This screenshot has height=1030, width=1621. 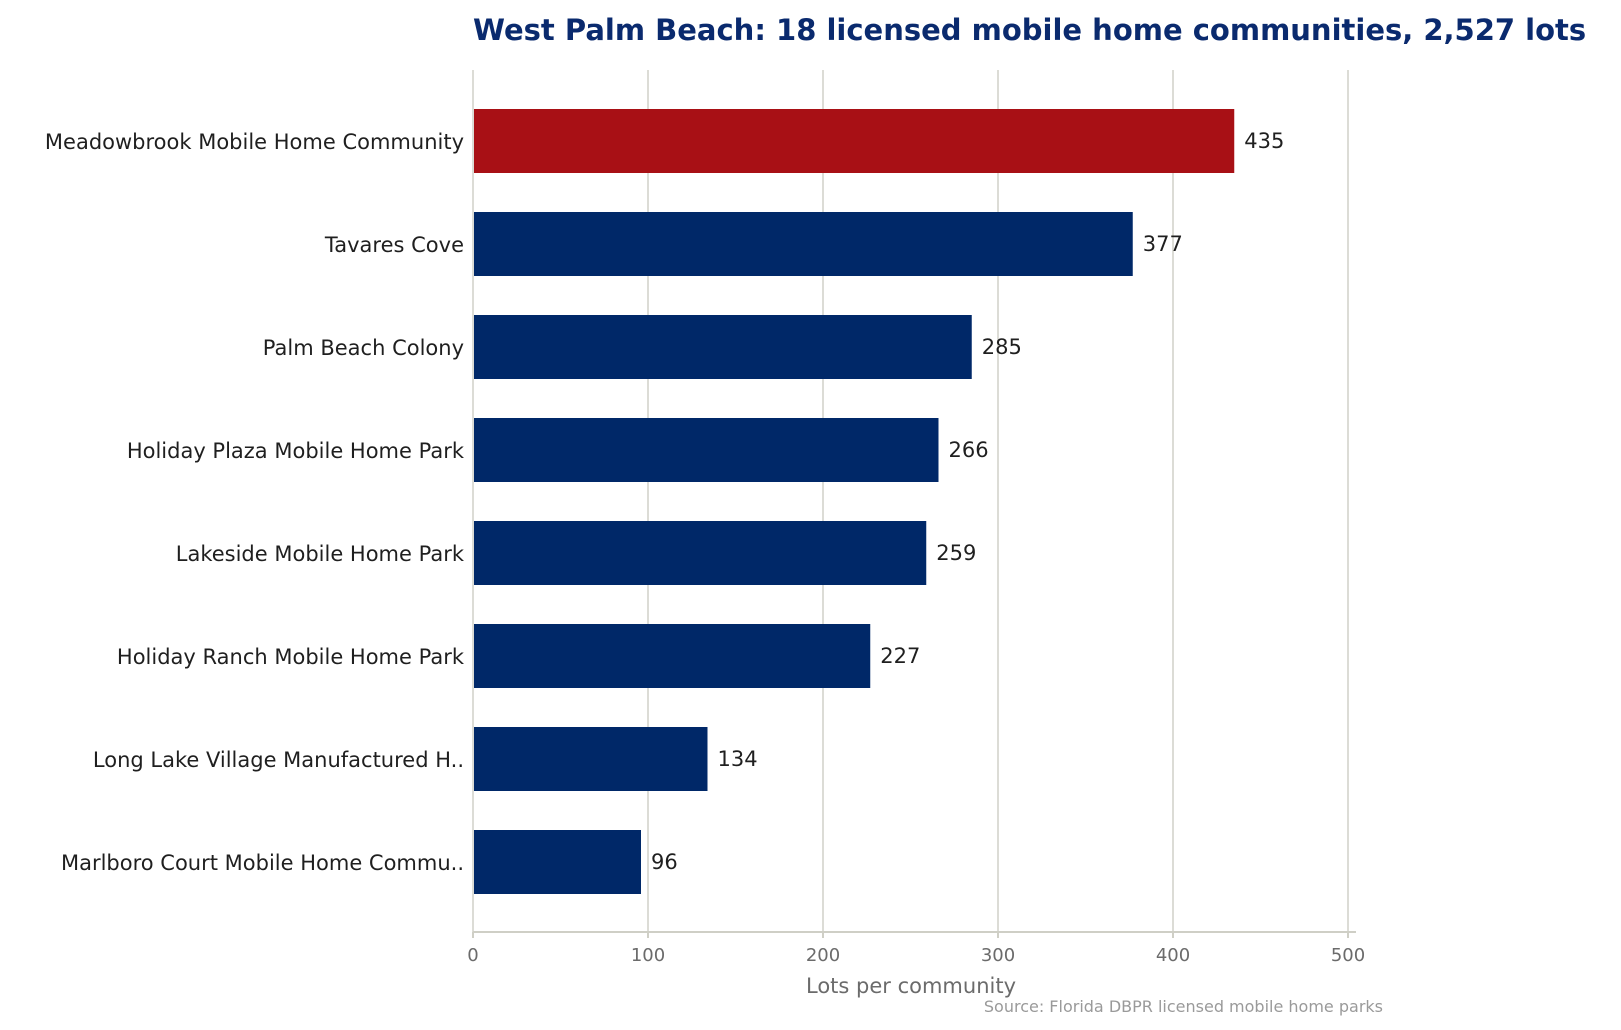 I want to click on x-tick-label: 400, so click(x=1173, y=955).